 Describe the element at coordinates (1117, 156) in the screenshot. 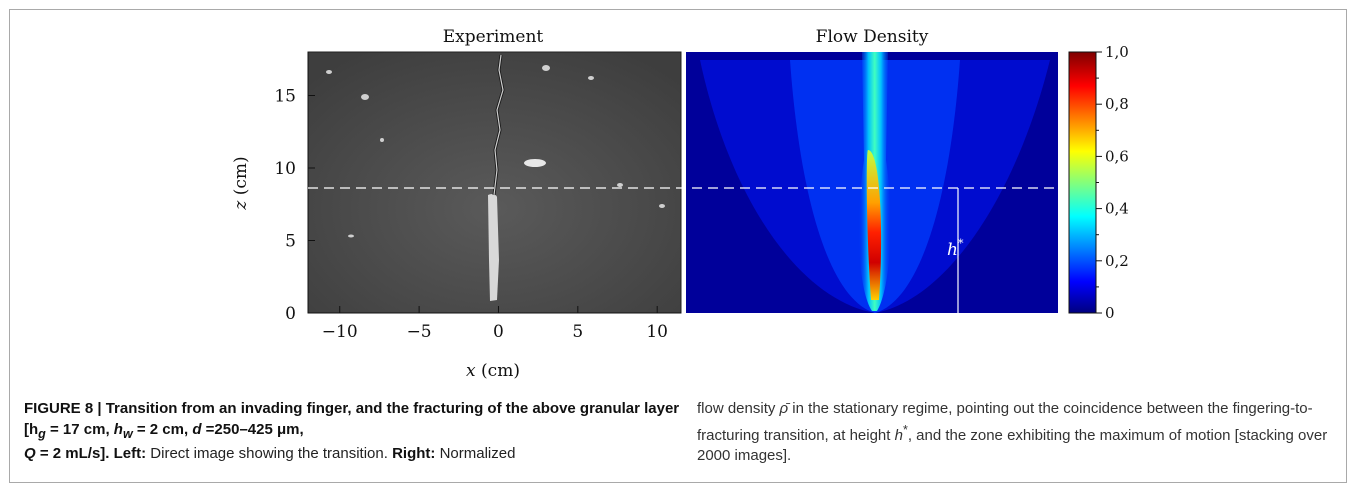

I see `colorbar-tick-label: 0,6` at that location.